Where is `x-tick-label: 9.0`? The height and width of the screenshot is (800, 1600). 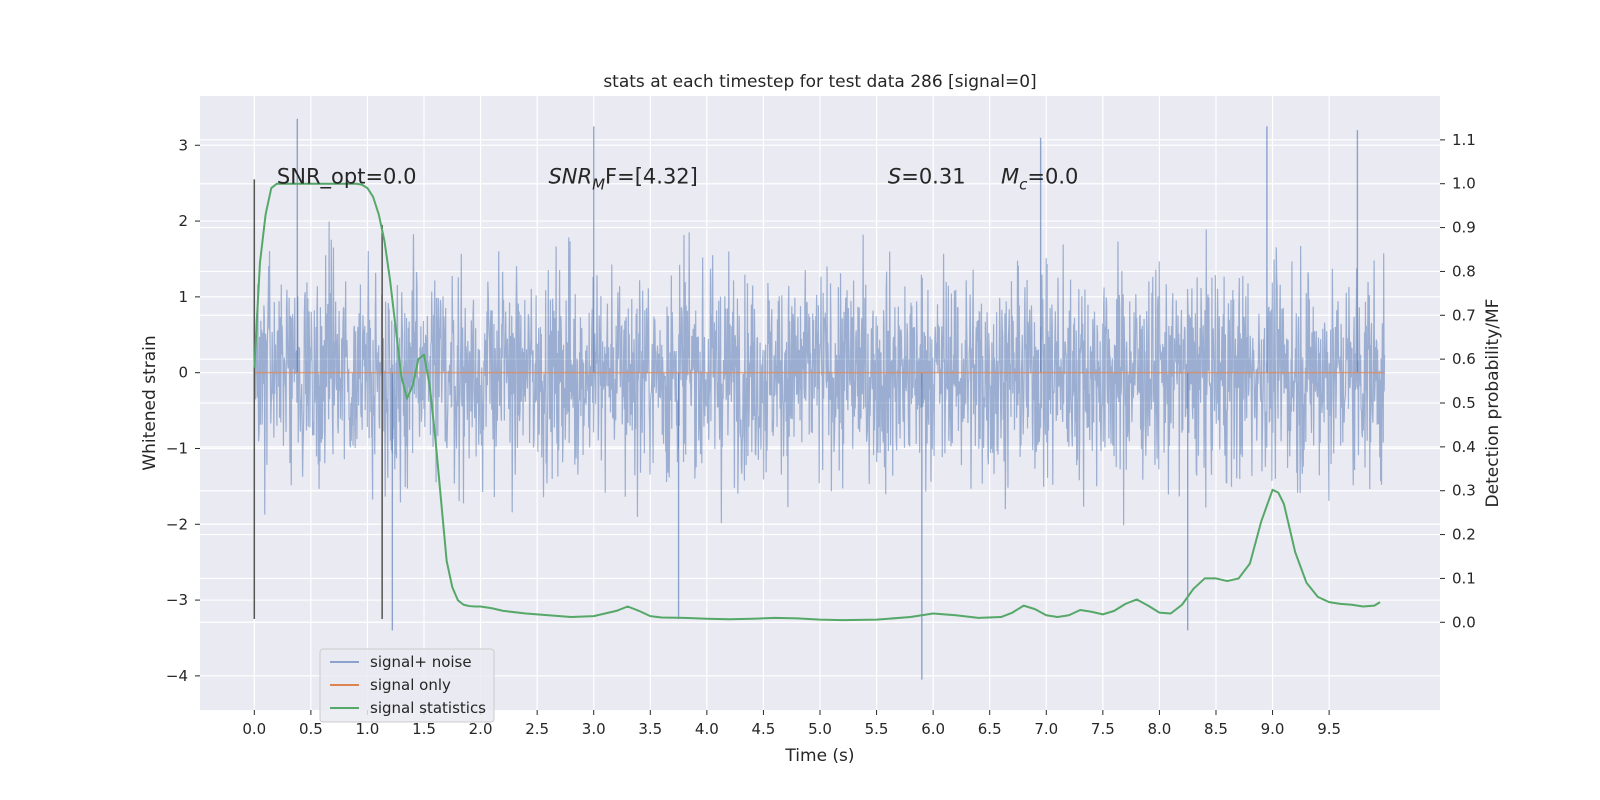 x-tick-label: 9.0 is located at coordinates (1273, 729).